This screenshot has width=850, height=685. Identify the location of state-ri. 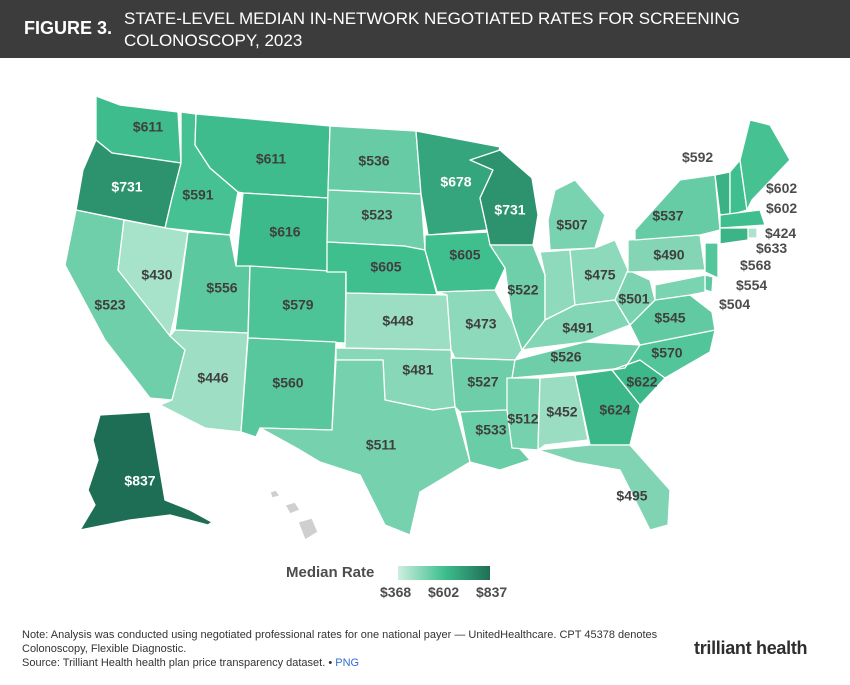
(752, 233).